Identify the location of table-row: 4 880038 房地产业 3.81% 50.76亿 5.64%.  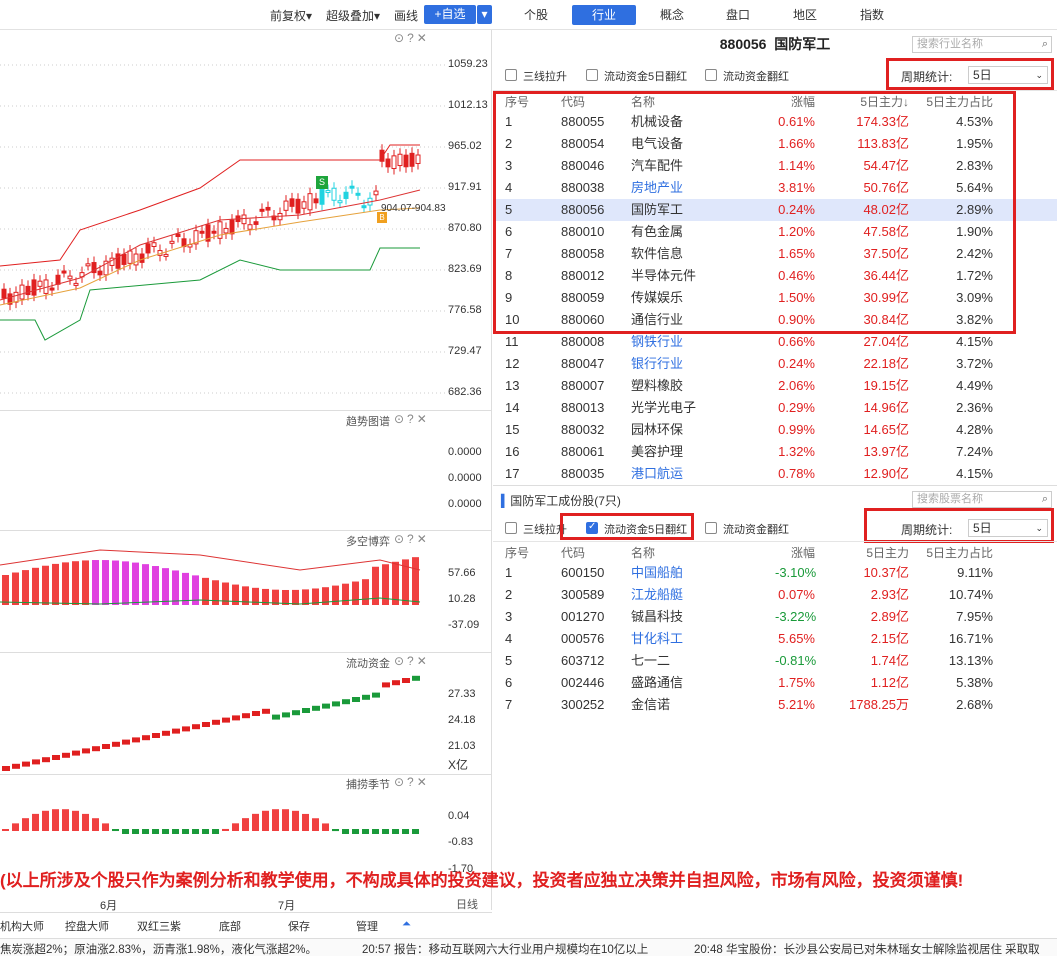
(775, 188).